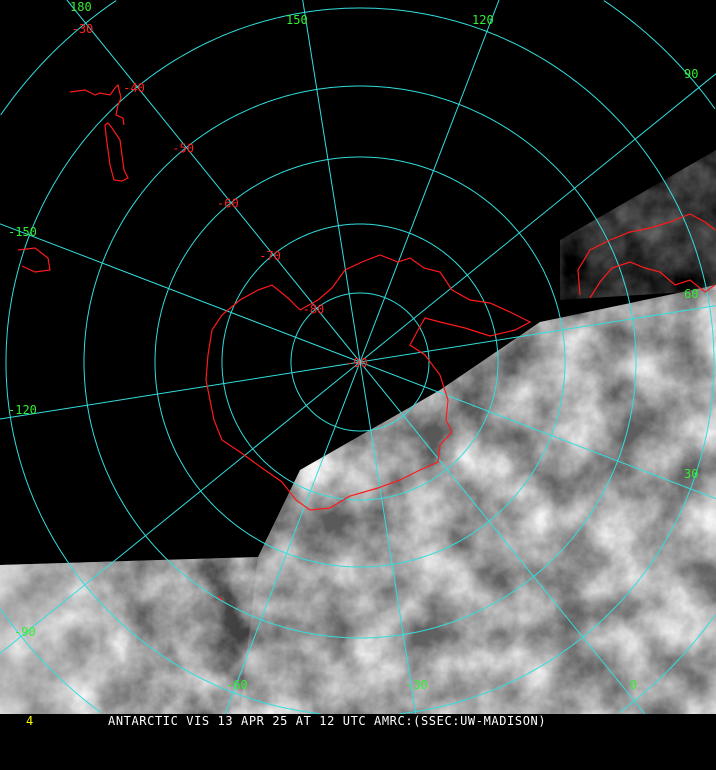 This screenshot has width=716, height=770. I want to click on meridian-label: 90, so click(691, 74).